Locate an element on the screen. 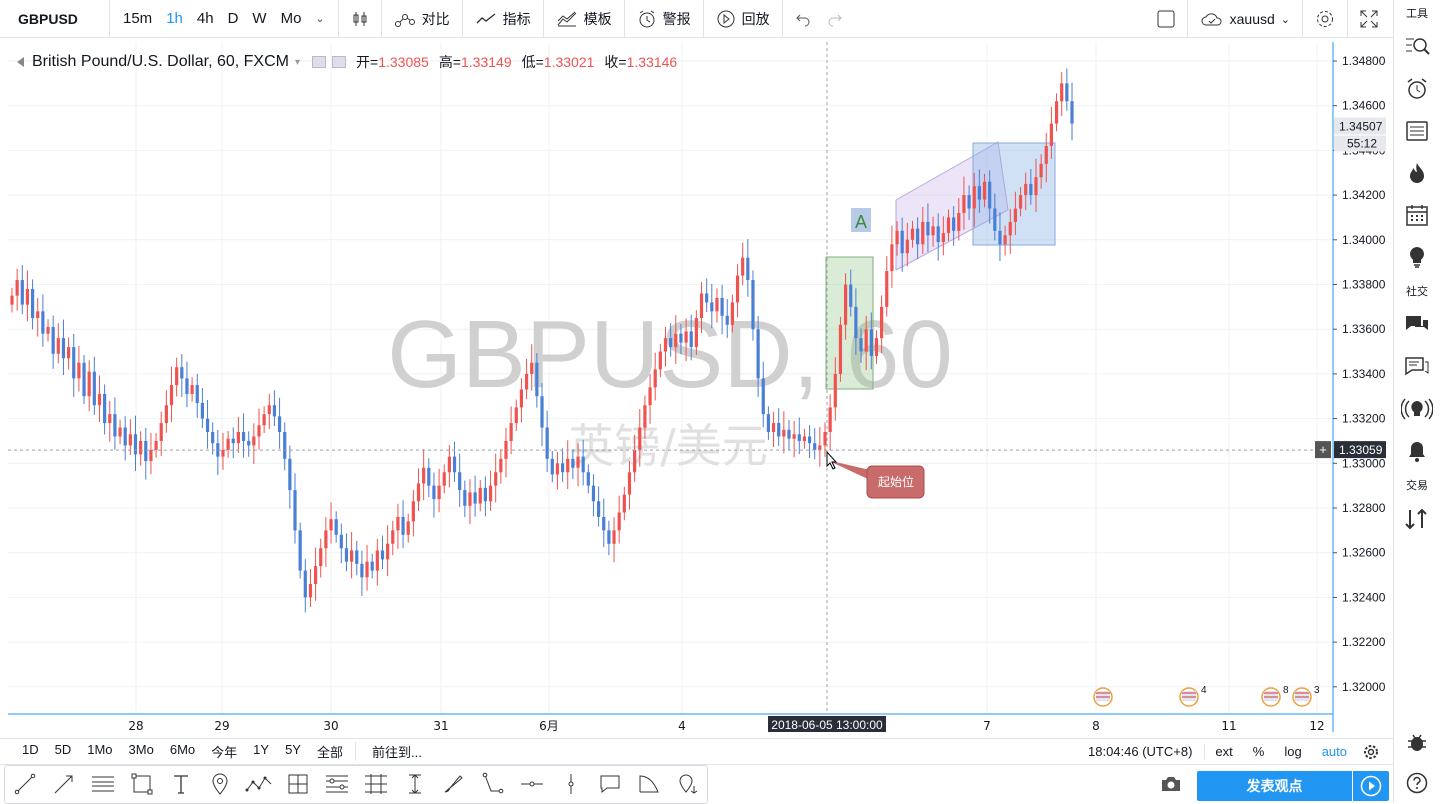 Image resolution: width=1440 pixels, height=804 pixels. notifications-button is located at coordinates (1417, 451).